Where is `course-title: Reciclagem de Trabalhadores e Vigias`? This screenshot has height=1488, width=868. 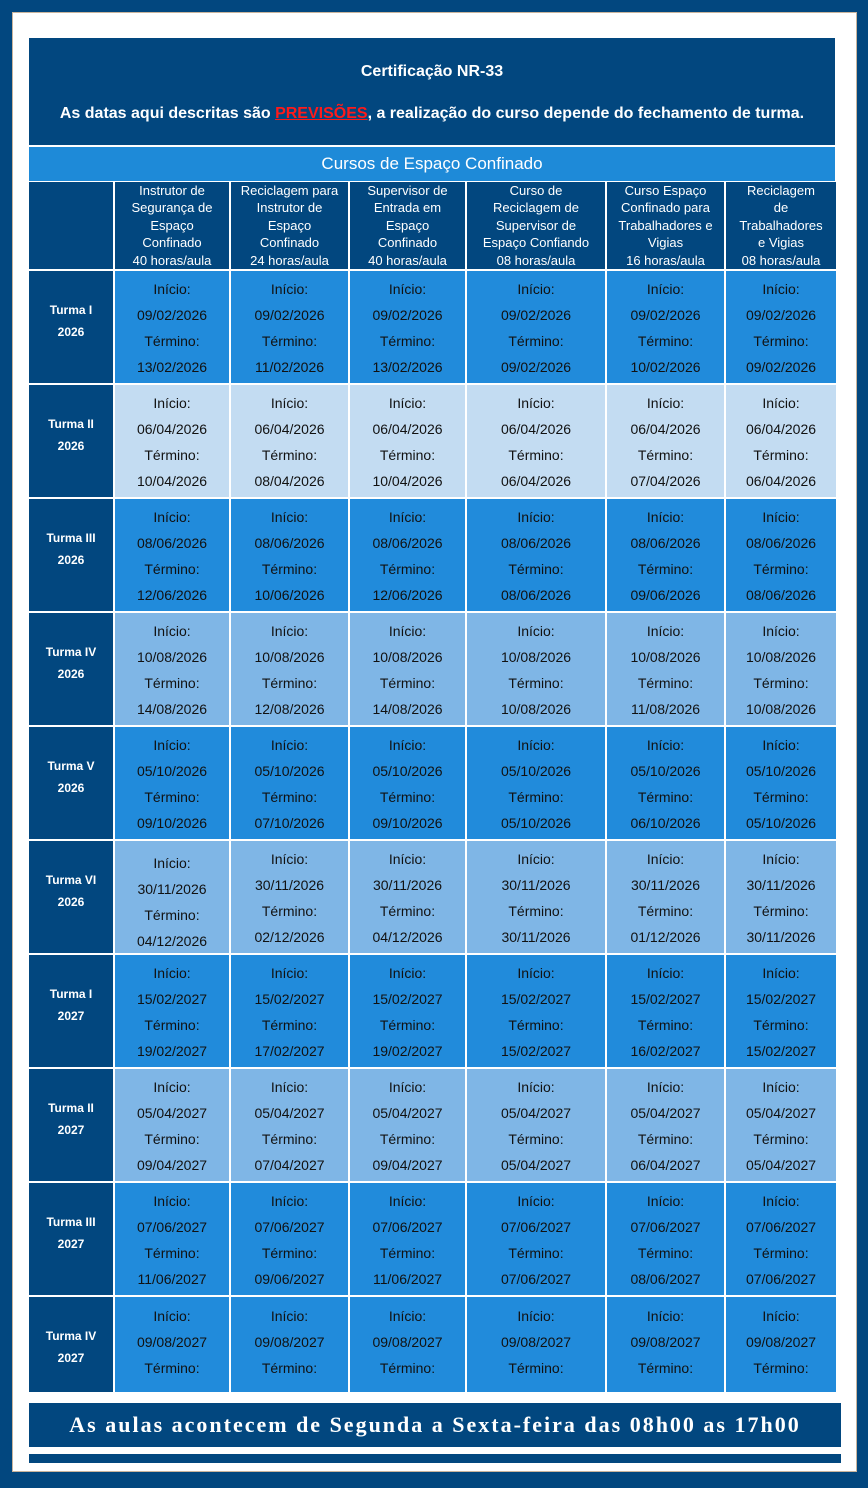
course-title: Reciclagem de Trabalhadores e Vigias is located at coordinates (781, 216).